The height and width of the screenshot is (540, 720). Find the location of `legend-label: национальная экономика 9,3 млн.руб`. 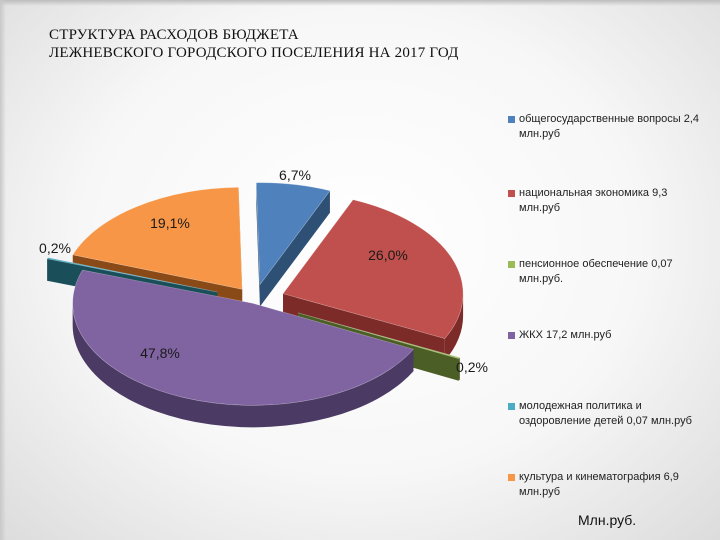

legend-label: национальная экономика 9,3 млн.руб is located at coordinates (593, 200).